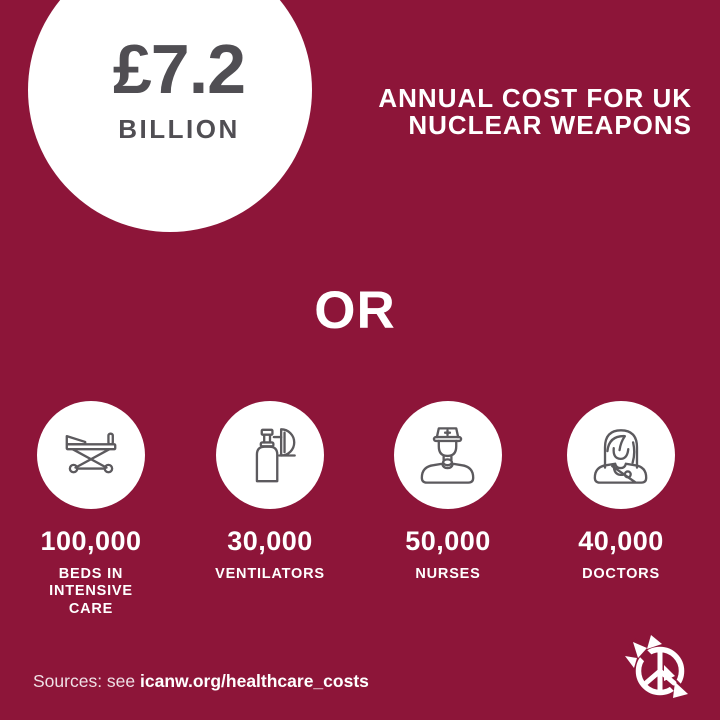 This screenshot has width=720, height=720. Describe the element at coordinates (355, 310) in the screenshot. I see `or-divider: OR` at that location.